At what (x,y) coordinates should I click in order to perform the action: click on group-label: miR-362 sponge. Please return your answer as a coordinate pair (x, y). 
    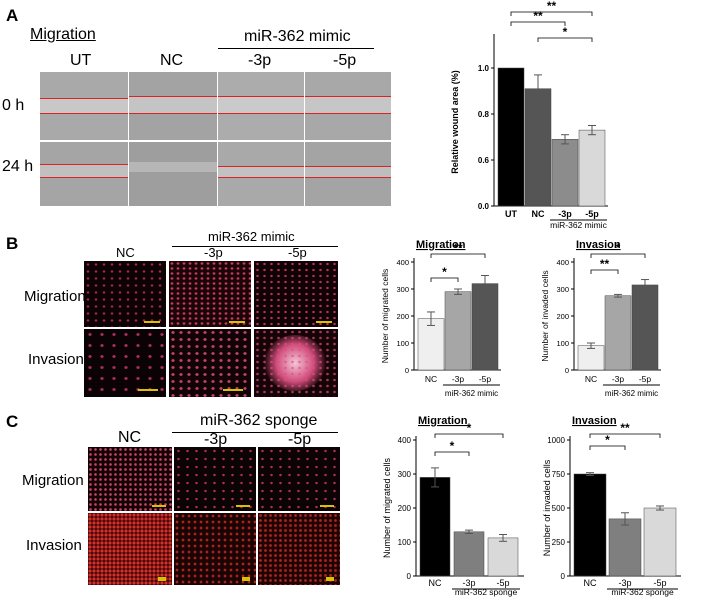
    Looking at the image, I should click on (486, 592).